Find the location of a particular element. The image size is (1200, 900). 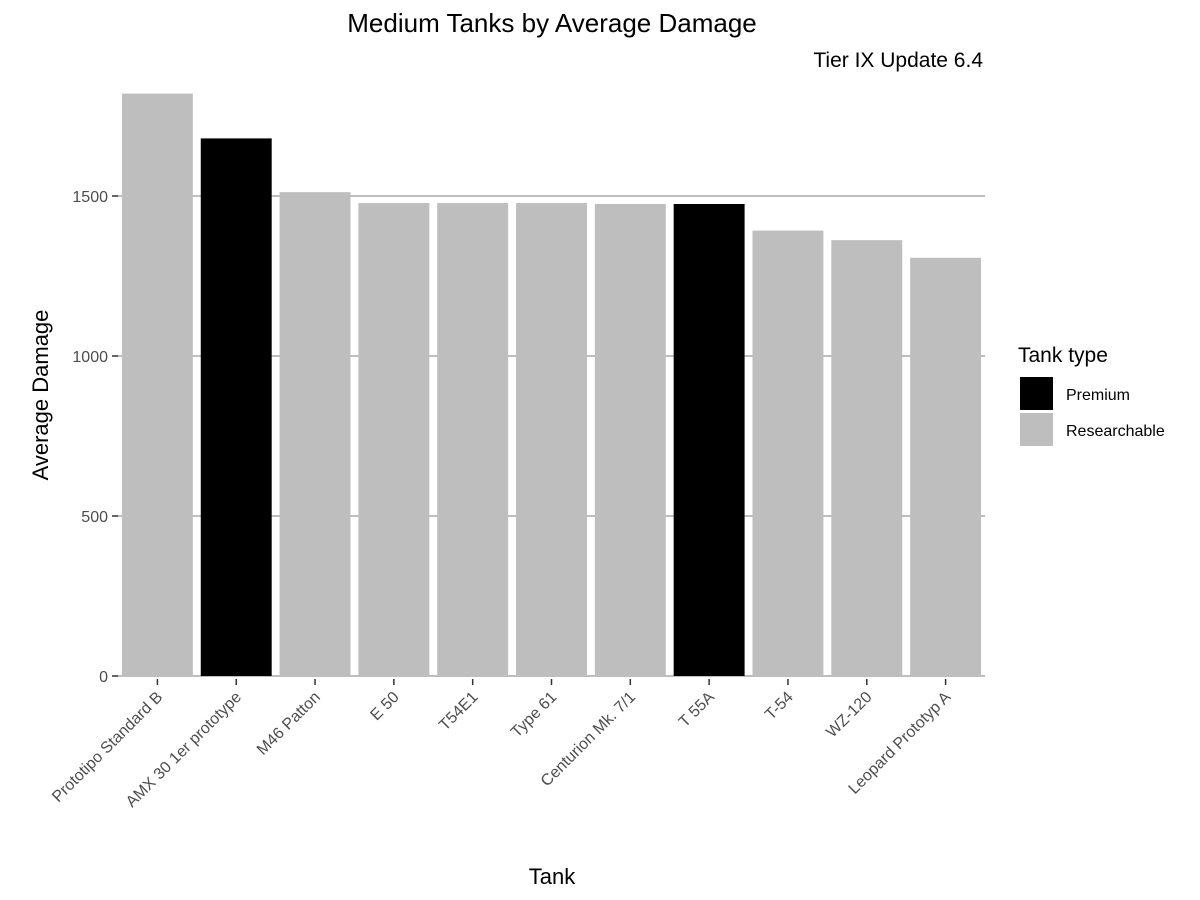

chart-title: Medium Tanks by Average Damage is located at coordinates (552, 23).